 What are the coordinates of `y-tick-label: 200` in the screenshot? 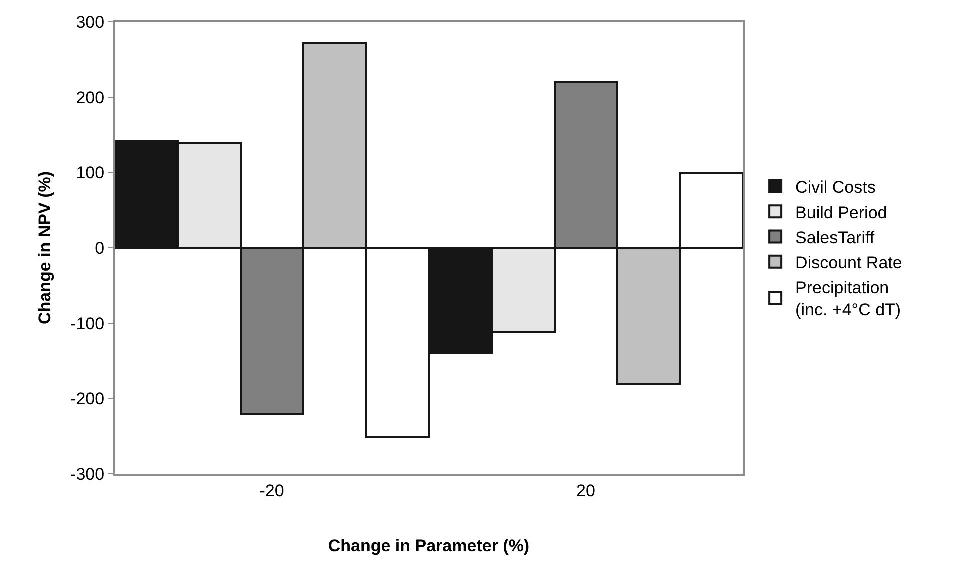 It's located at (90, 98).